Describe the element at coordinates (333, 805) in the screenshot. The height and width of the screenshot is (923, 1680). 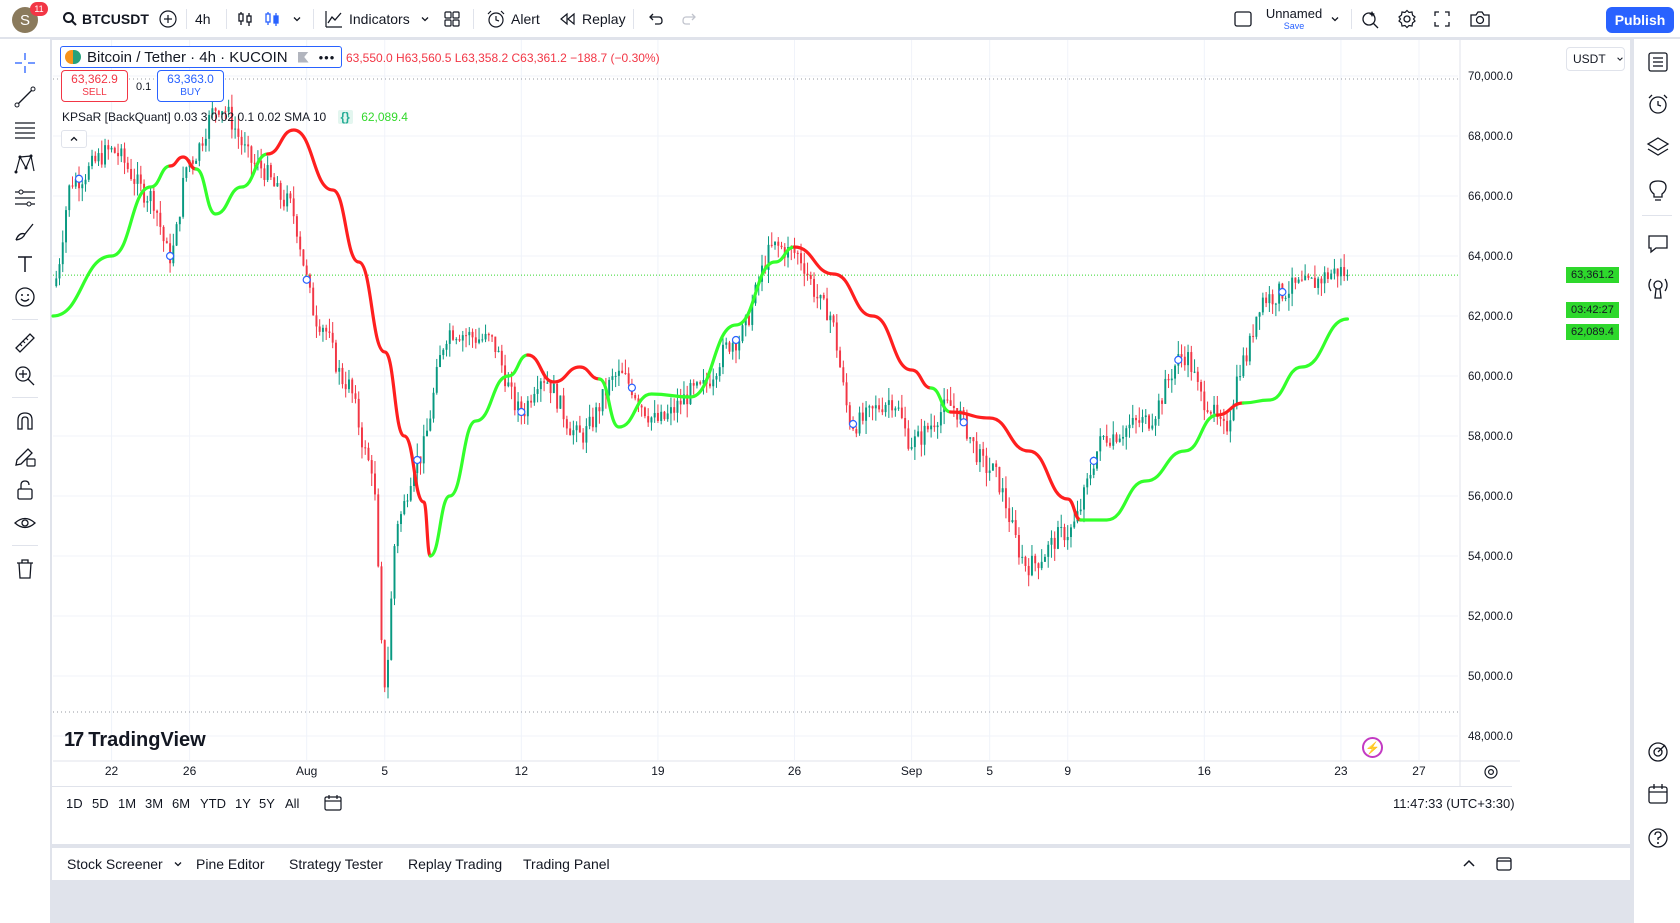
I see `date-range-button` at that location.